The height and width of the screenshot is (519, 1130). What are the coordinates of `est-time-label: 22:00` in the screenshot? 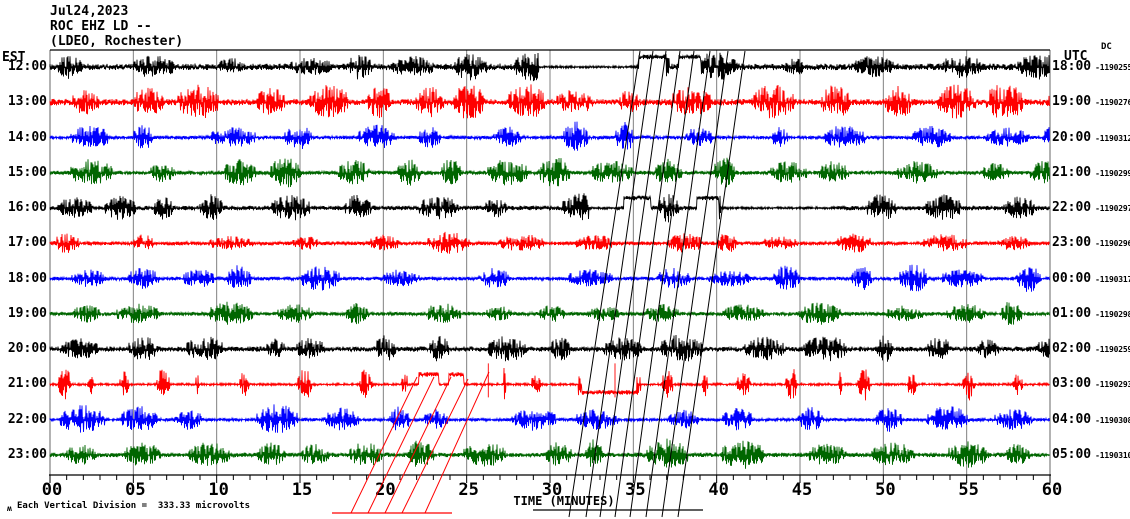 It's located at (27, 419).